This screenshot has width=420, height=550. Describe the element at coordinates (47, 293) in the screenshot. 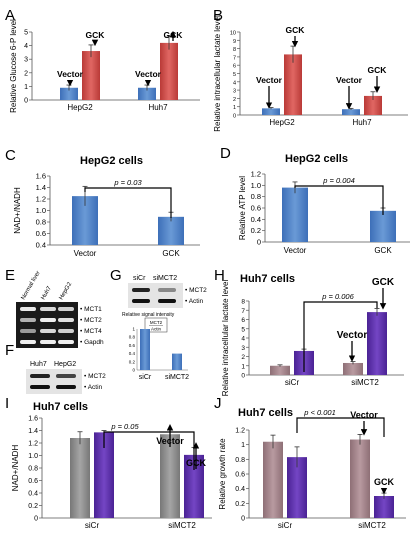

I see `gel-e-lane-label: Huh7` at that location.